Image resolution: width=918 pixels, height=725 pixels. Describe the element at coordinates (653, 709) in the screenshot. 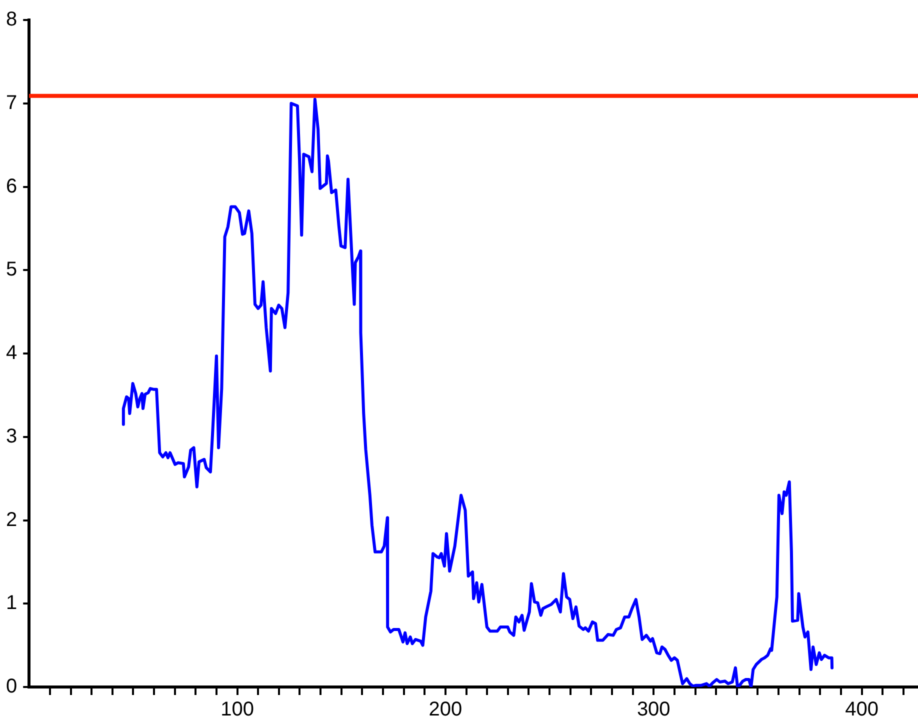

I see `x-tick-label: 300` at that location.